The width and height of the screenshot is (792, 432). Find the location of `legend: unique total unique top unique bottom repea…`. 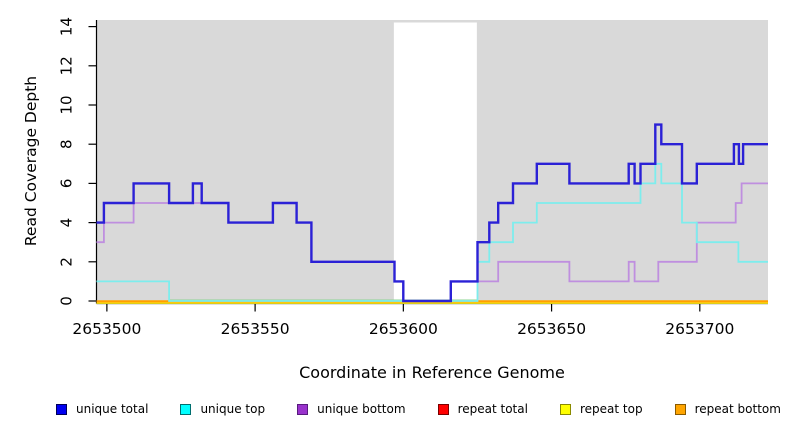

legend: unique total unique top unique bottom repea… is located at coordinates (418, 409).